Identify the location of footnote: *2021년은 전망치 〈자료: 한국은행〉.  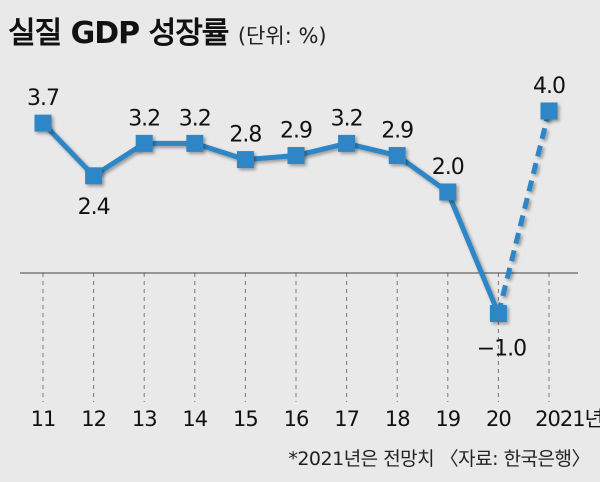
(439, 459).